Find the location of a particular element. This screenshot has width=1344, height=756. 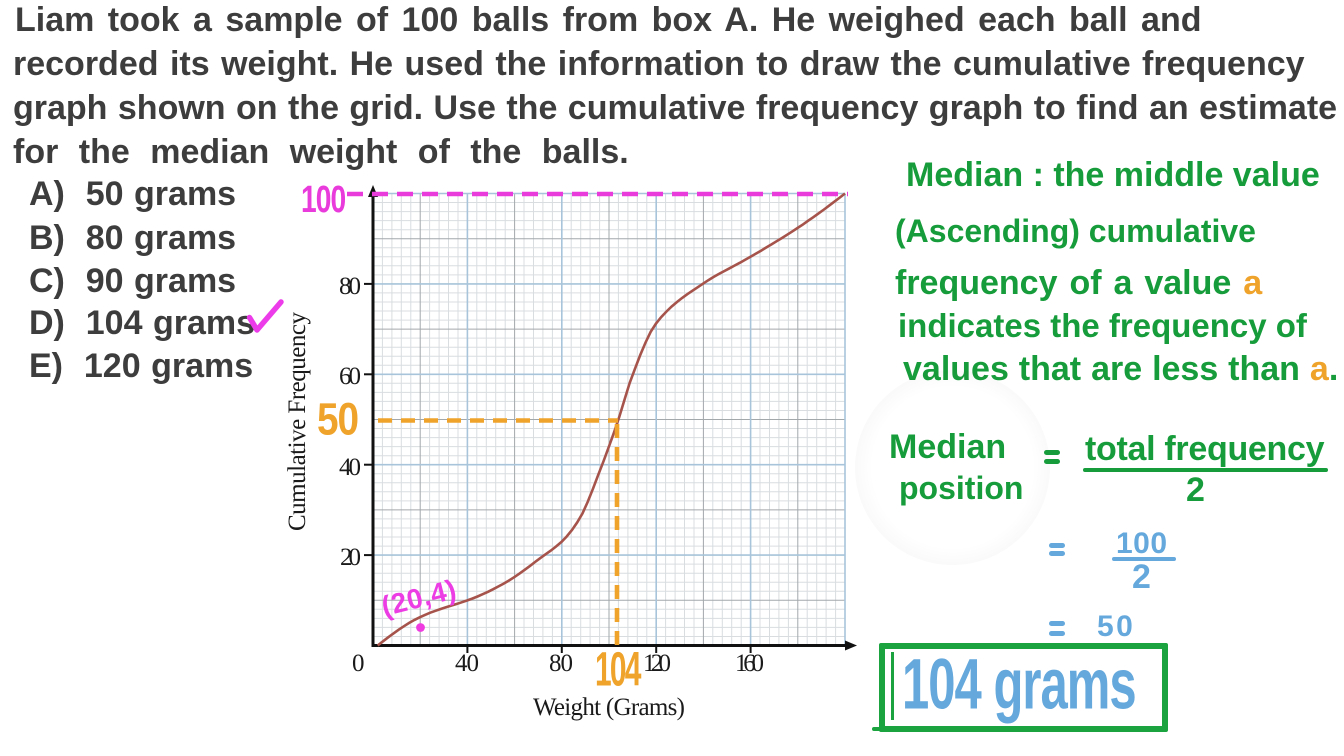

svg-text: 60 is located at coordinates (350, 376).